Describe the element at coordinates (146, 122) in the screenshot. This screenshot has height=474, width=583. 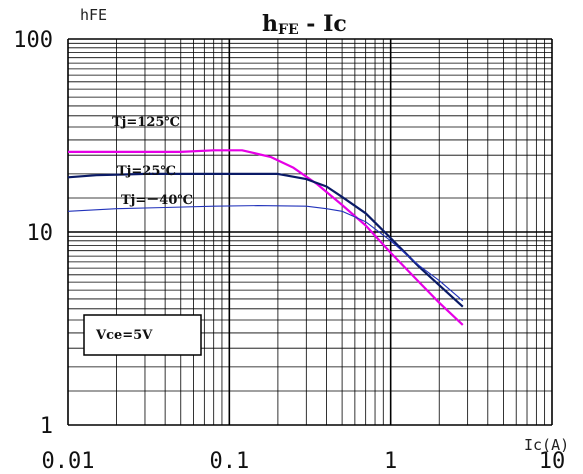
I see `series-label-tj125: Tj=125℃` at that location.